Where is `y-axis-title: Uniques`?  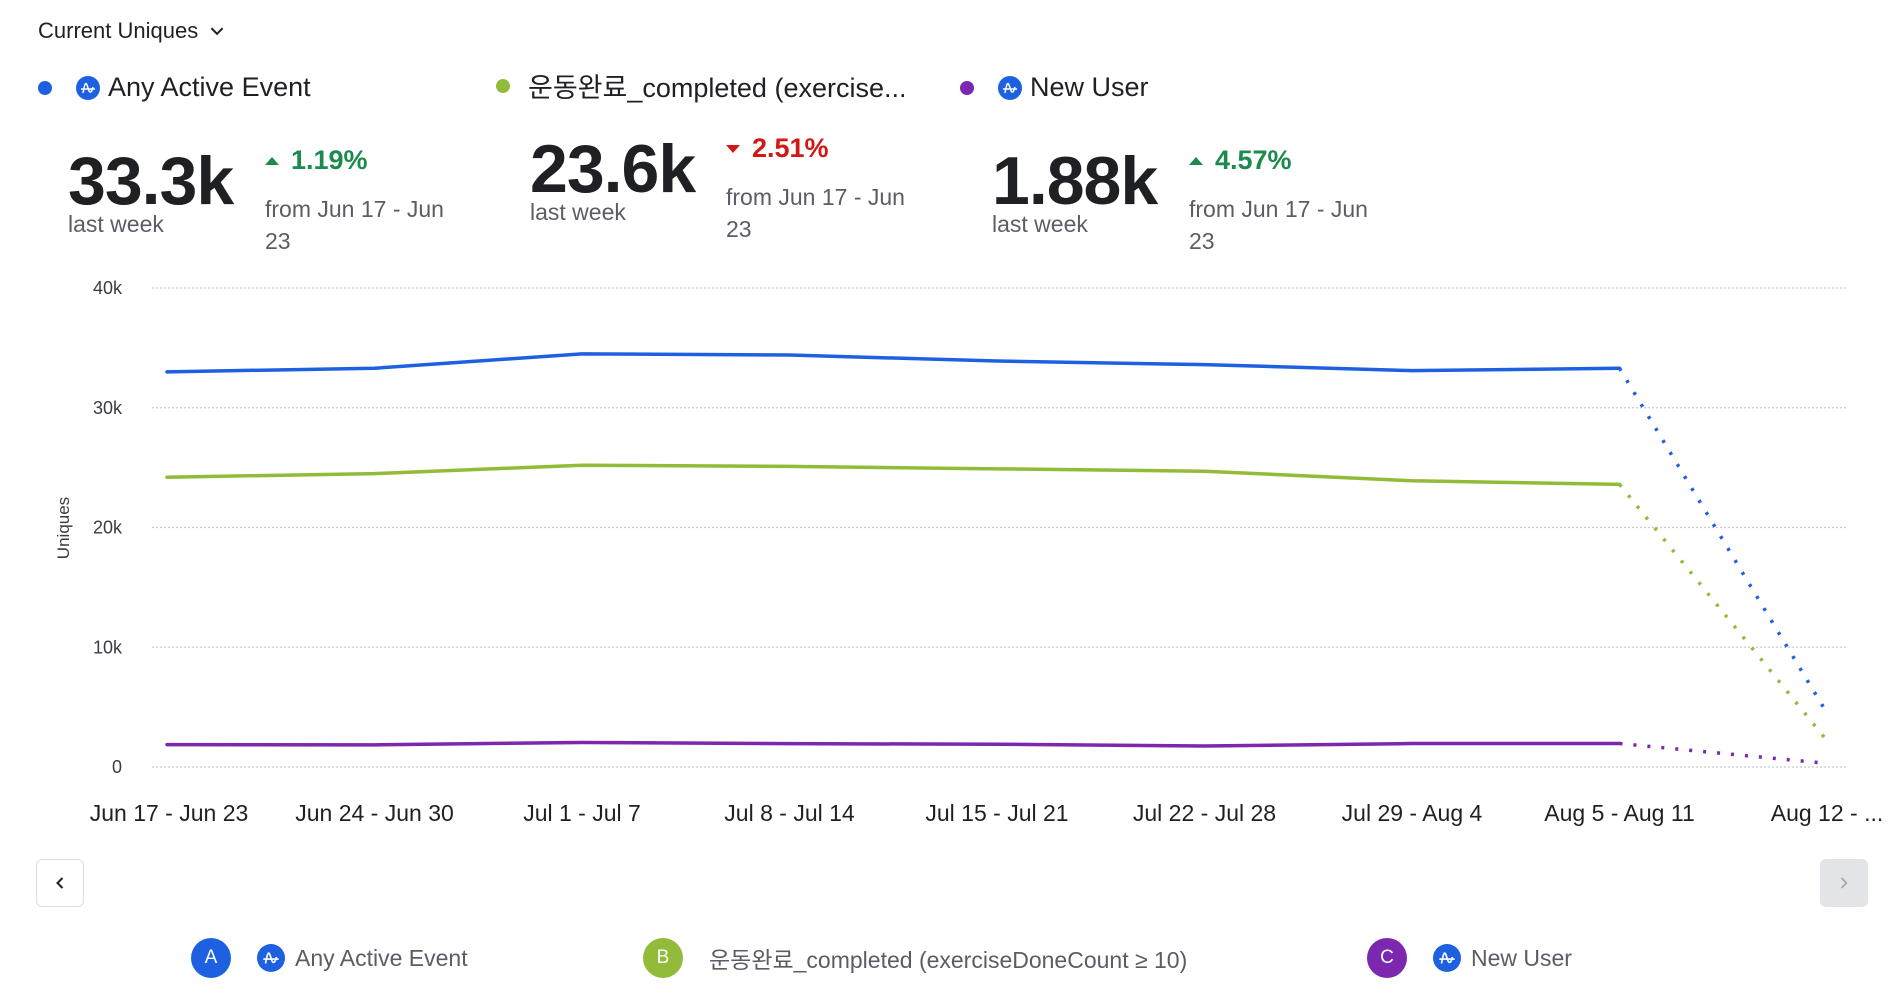
y-axis-title: Uniques is located at coordinates (63, 528).